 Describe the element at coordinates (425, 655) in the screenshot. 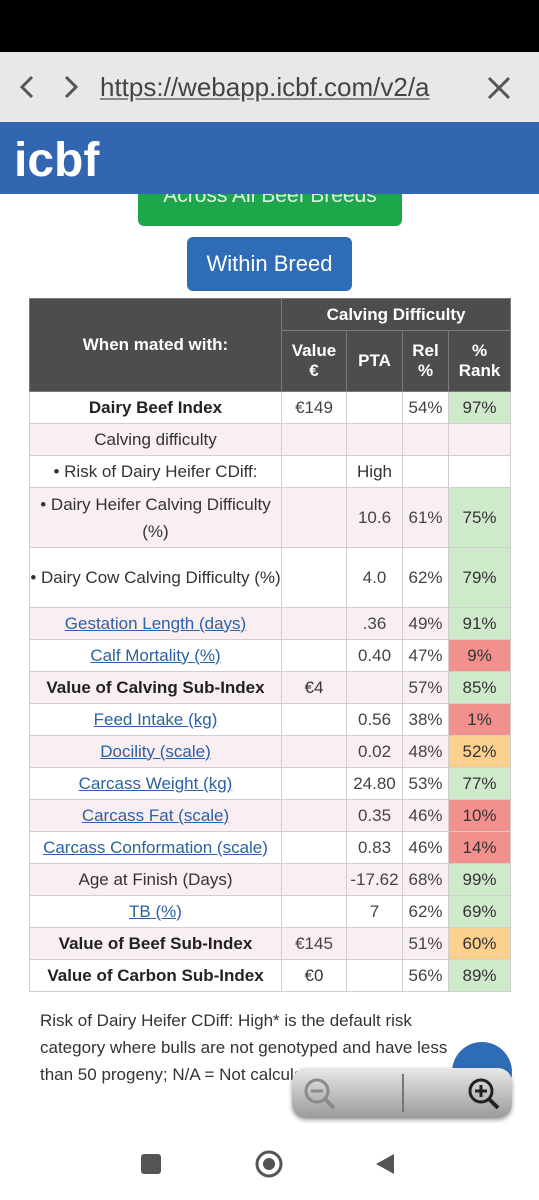

I see `row-rel: 47%` at that location.